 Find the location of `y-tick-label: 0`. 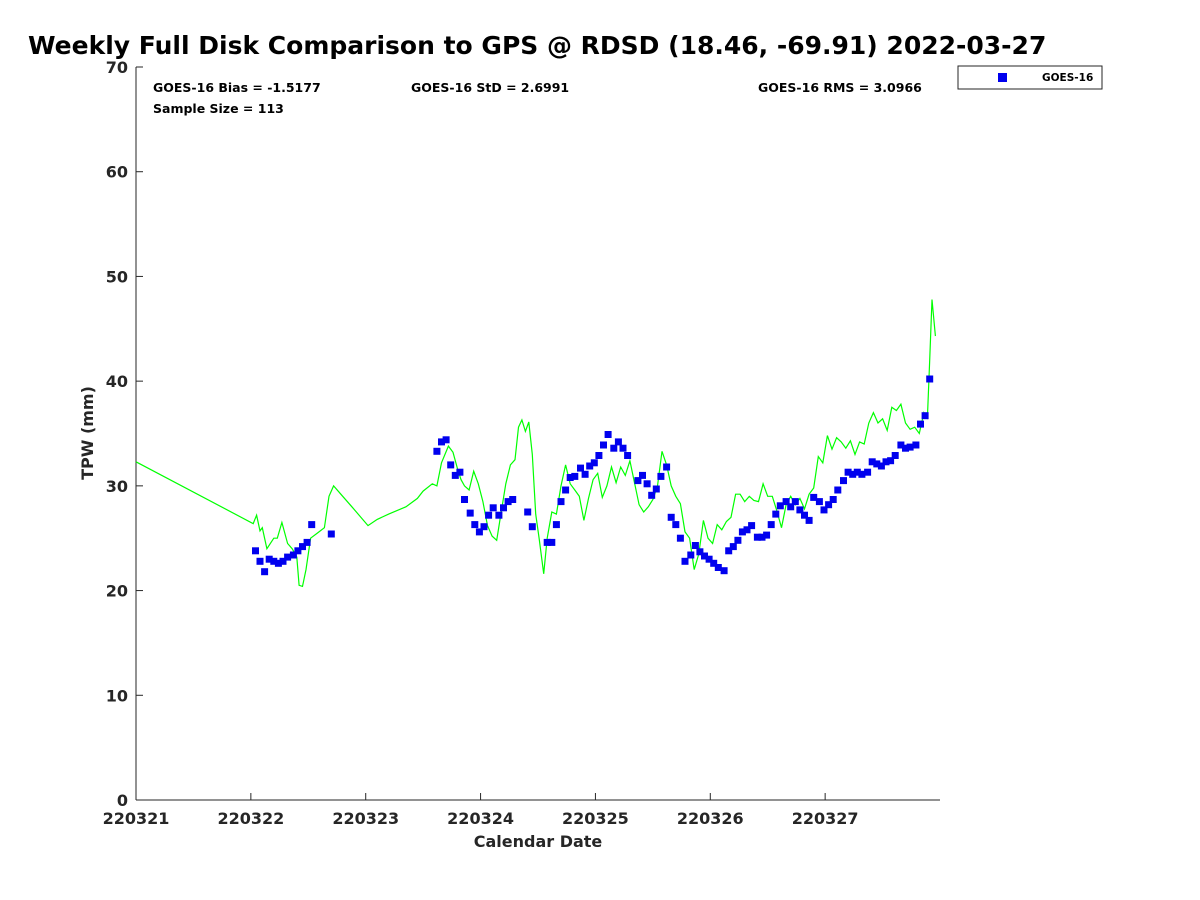

y-tick-label: 0 is located at coordinates (122, 800).